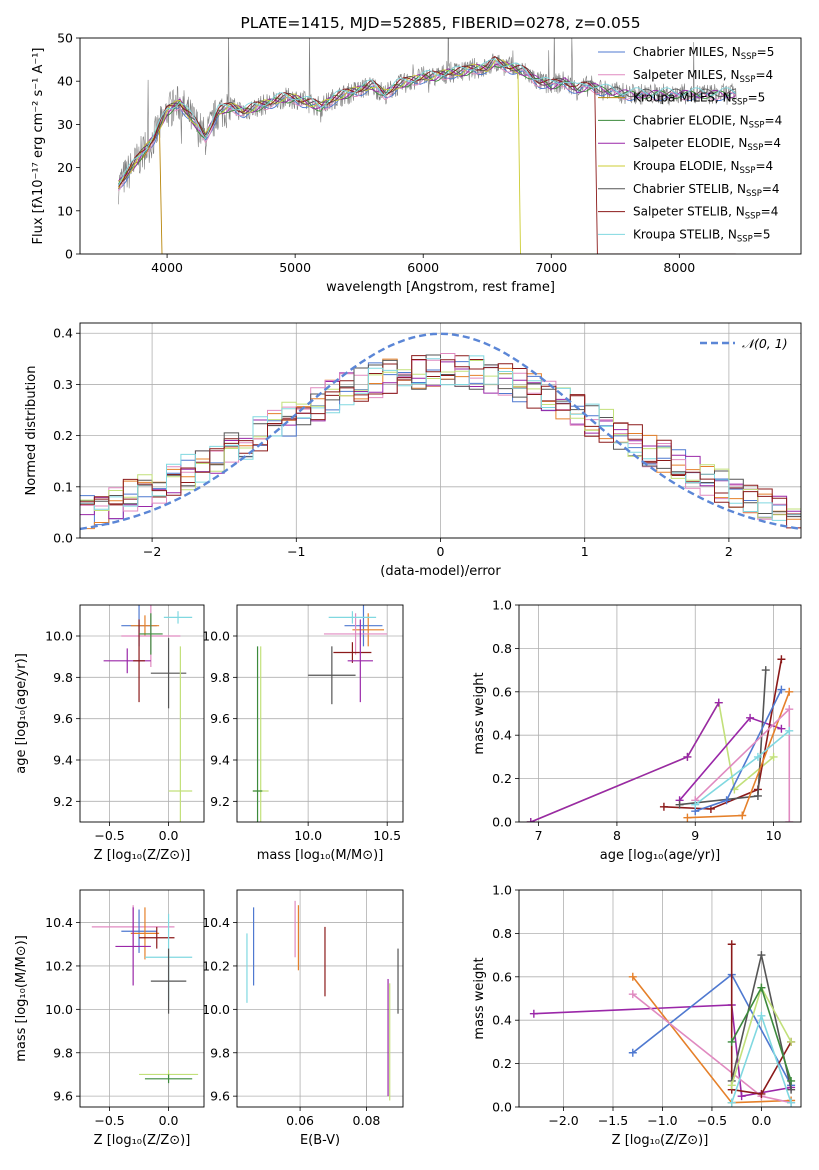 The width and height of the screenshot is (819, 1170). I want to click on y-tick-label: 20, so click(65, 167).